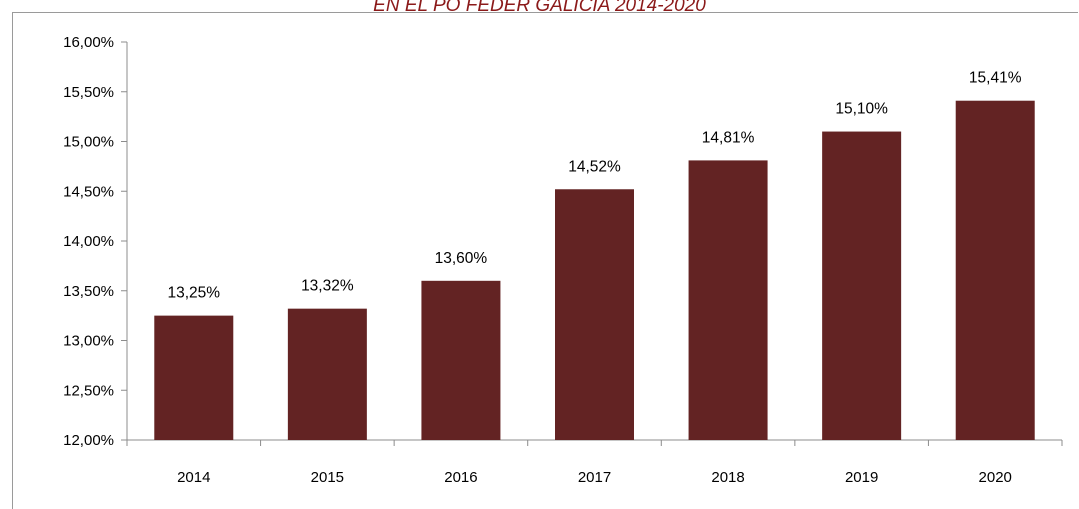  Describe the element at coordinates (88, 42) in the screenshot. I see `y-tick-label: 16,00%` at that location.